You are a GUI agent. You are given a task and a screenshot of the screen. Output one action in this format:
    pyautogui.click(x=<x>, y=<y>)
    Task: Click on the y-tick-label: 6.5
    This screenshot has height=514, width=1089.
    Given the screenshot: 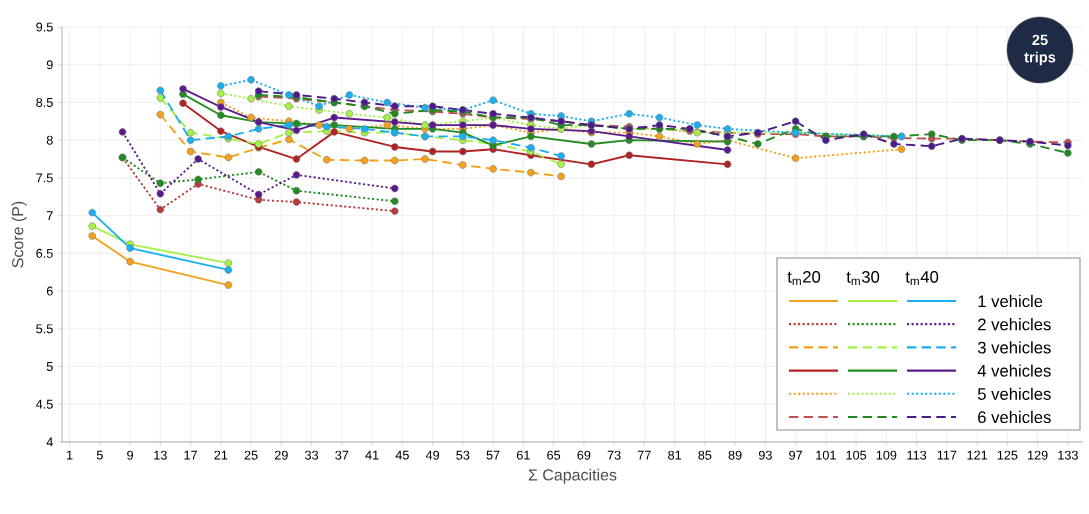 What is the action you would take?
    pyautogui.click(x=44, y=253)
    